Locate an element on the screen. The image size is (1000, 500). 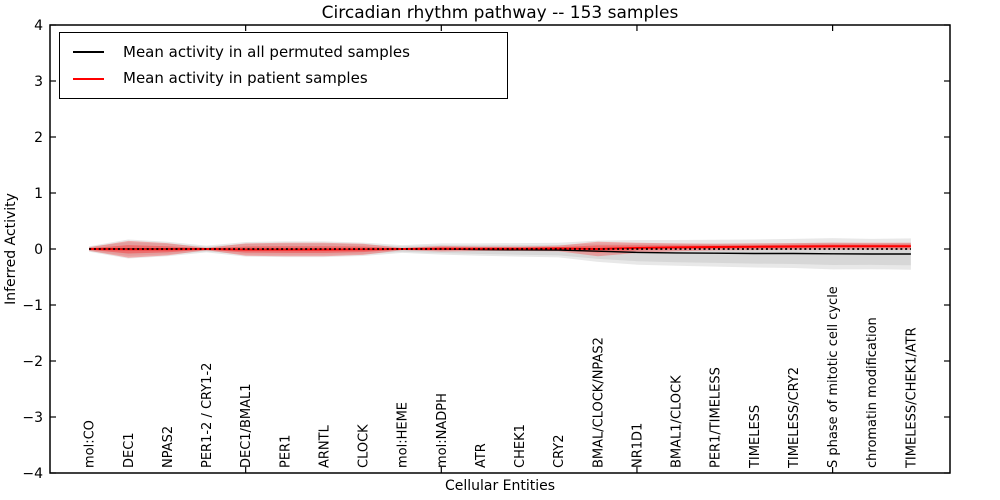
x-tick-label: TIMELESS/CHEK1/ATR is located at coordinates (911, 398).